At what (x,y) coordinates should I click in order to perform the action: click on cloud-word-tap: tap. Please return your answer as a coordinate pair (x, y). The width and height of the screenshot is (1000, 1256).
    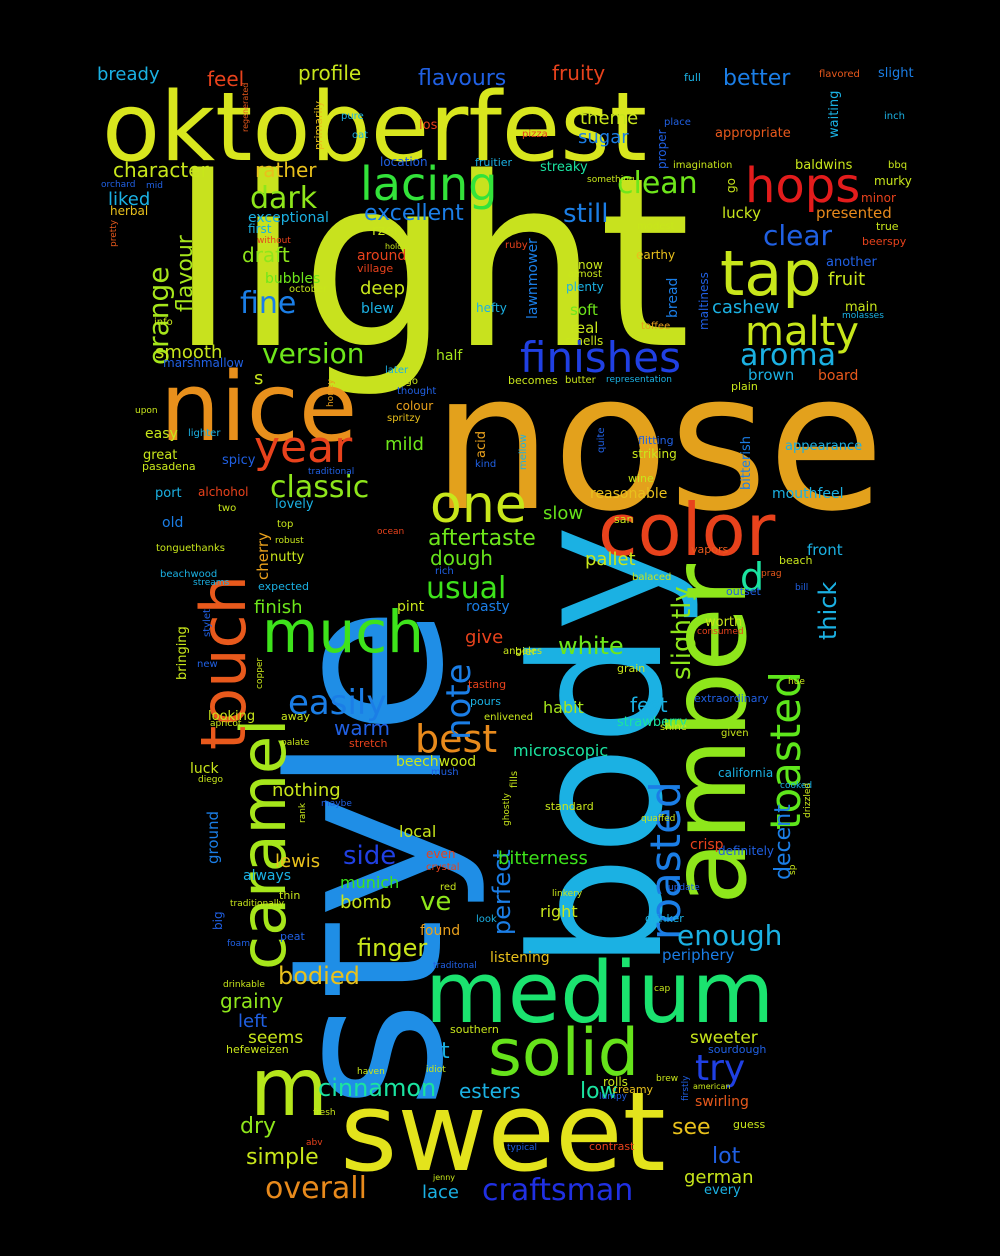
    Looking at the image, I should click on (771, 273).